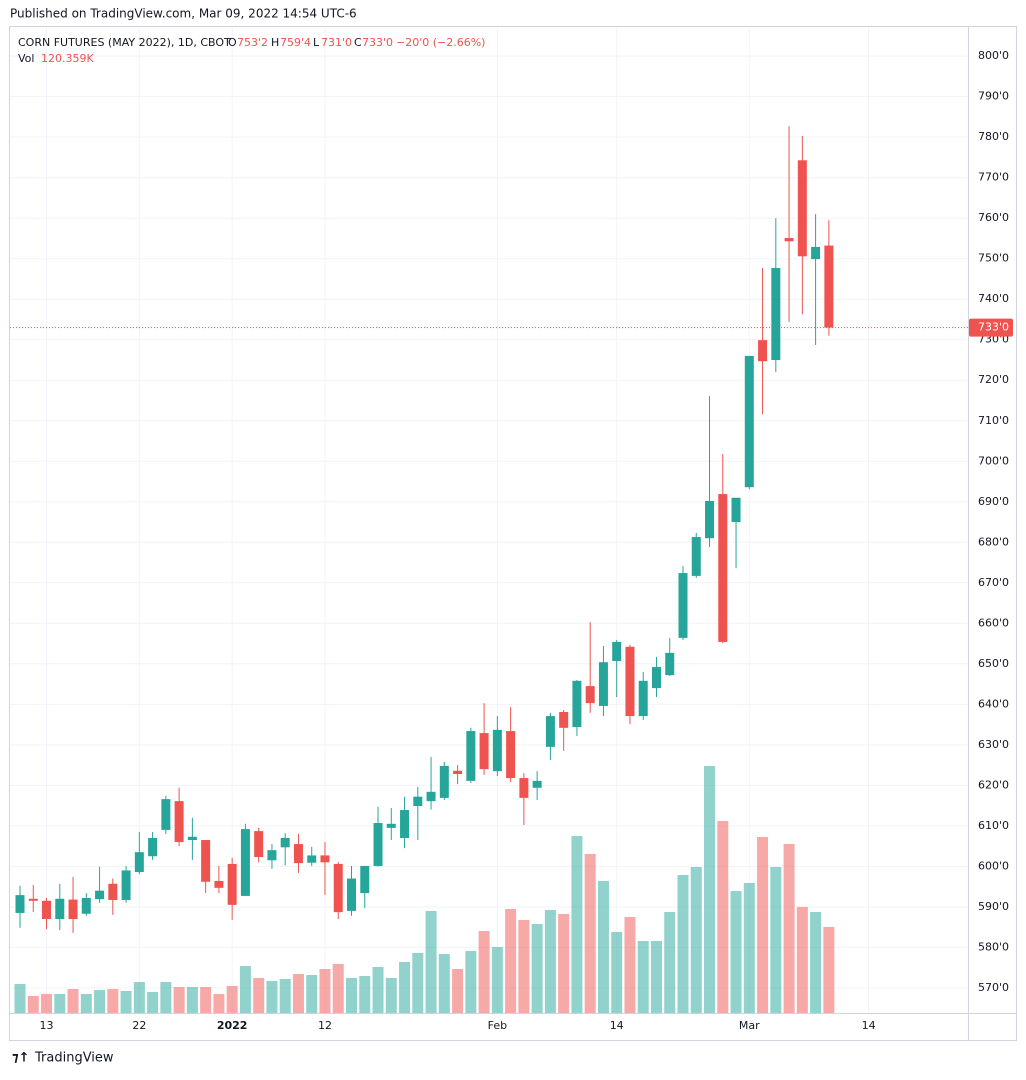 The image size is (1026, 1080). I want to click on y-tick-label: 640'0, so click(993, 703).